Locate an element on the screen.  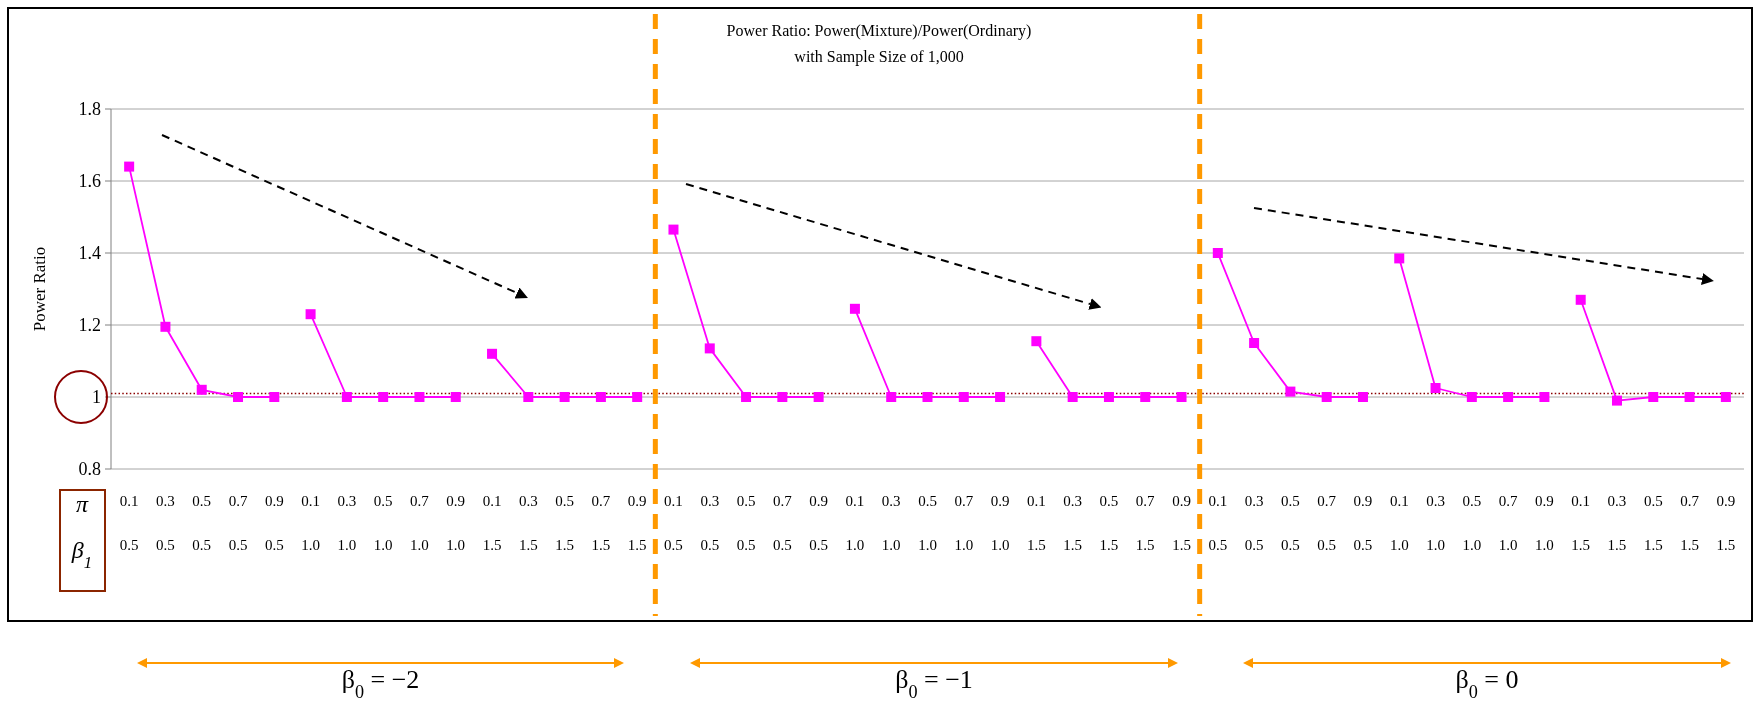
y-tick-label: 1.2 is located at coordinates (89, 325).